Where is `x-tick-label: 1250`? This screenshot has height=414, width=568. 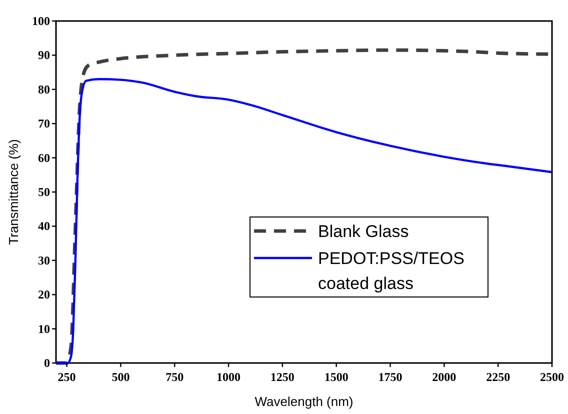
x-tick-label: 1250 is located at coordinates (282, 377).